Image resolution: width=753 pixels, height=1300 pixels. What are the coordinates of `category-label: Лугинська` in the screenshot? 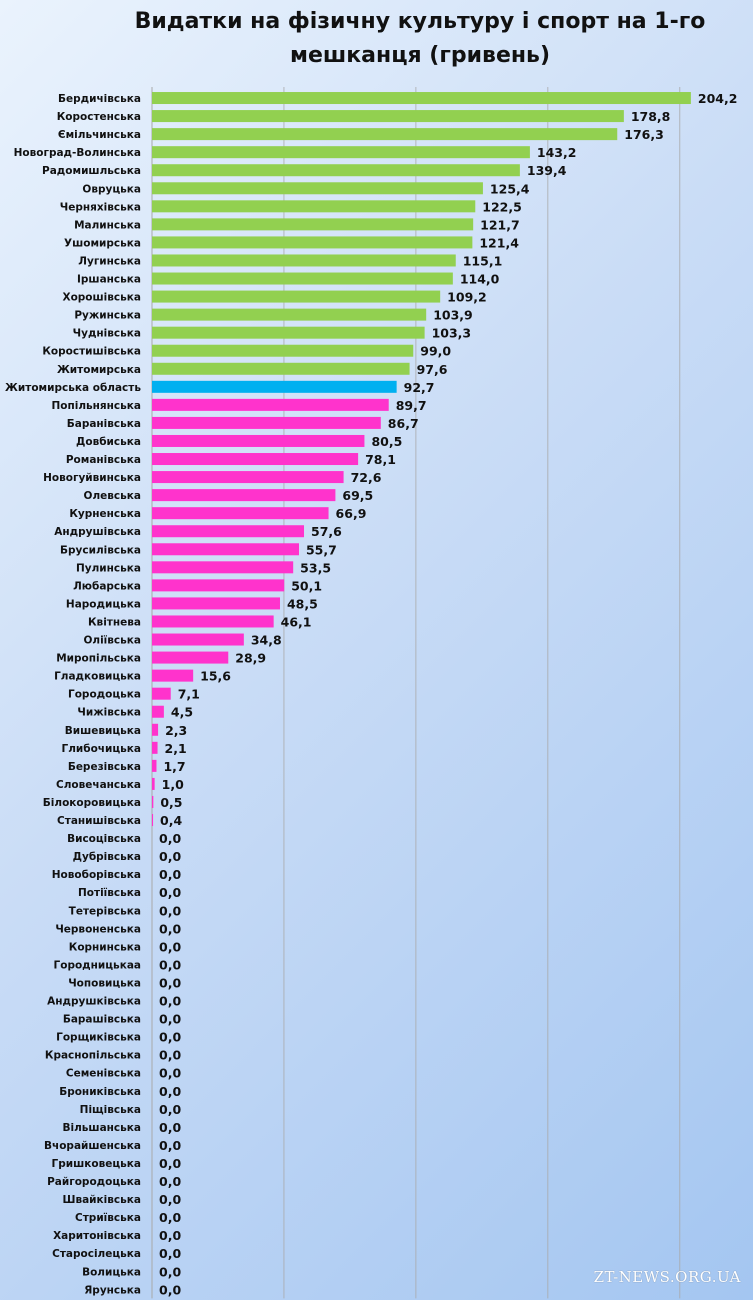 It's located at (109, 261).